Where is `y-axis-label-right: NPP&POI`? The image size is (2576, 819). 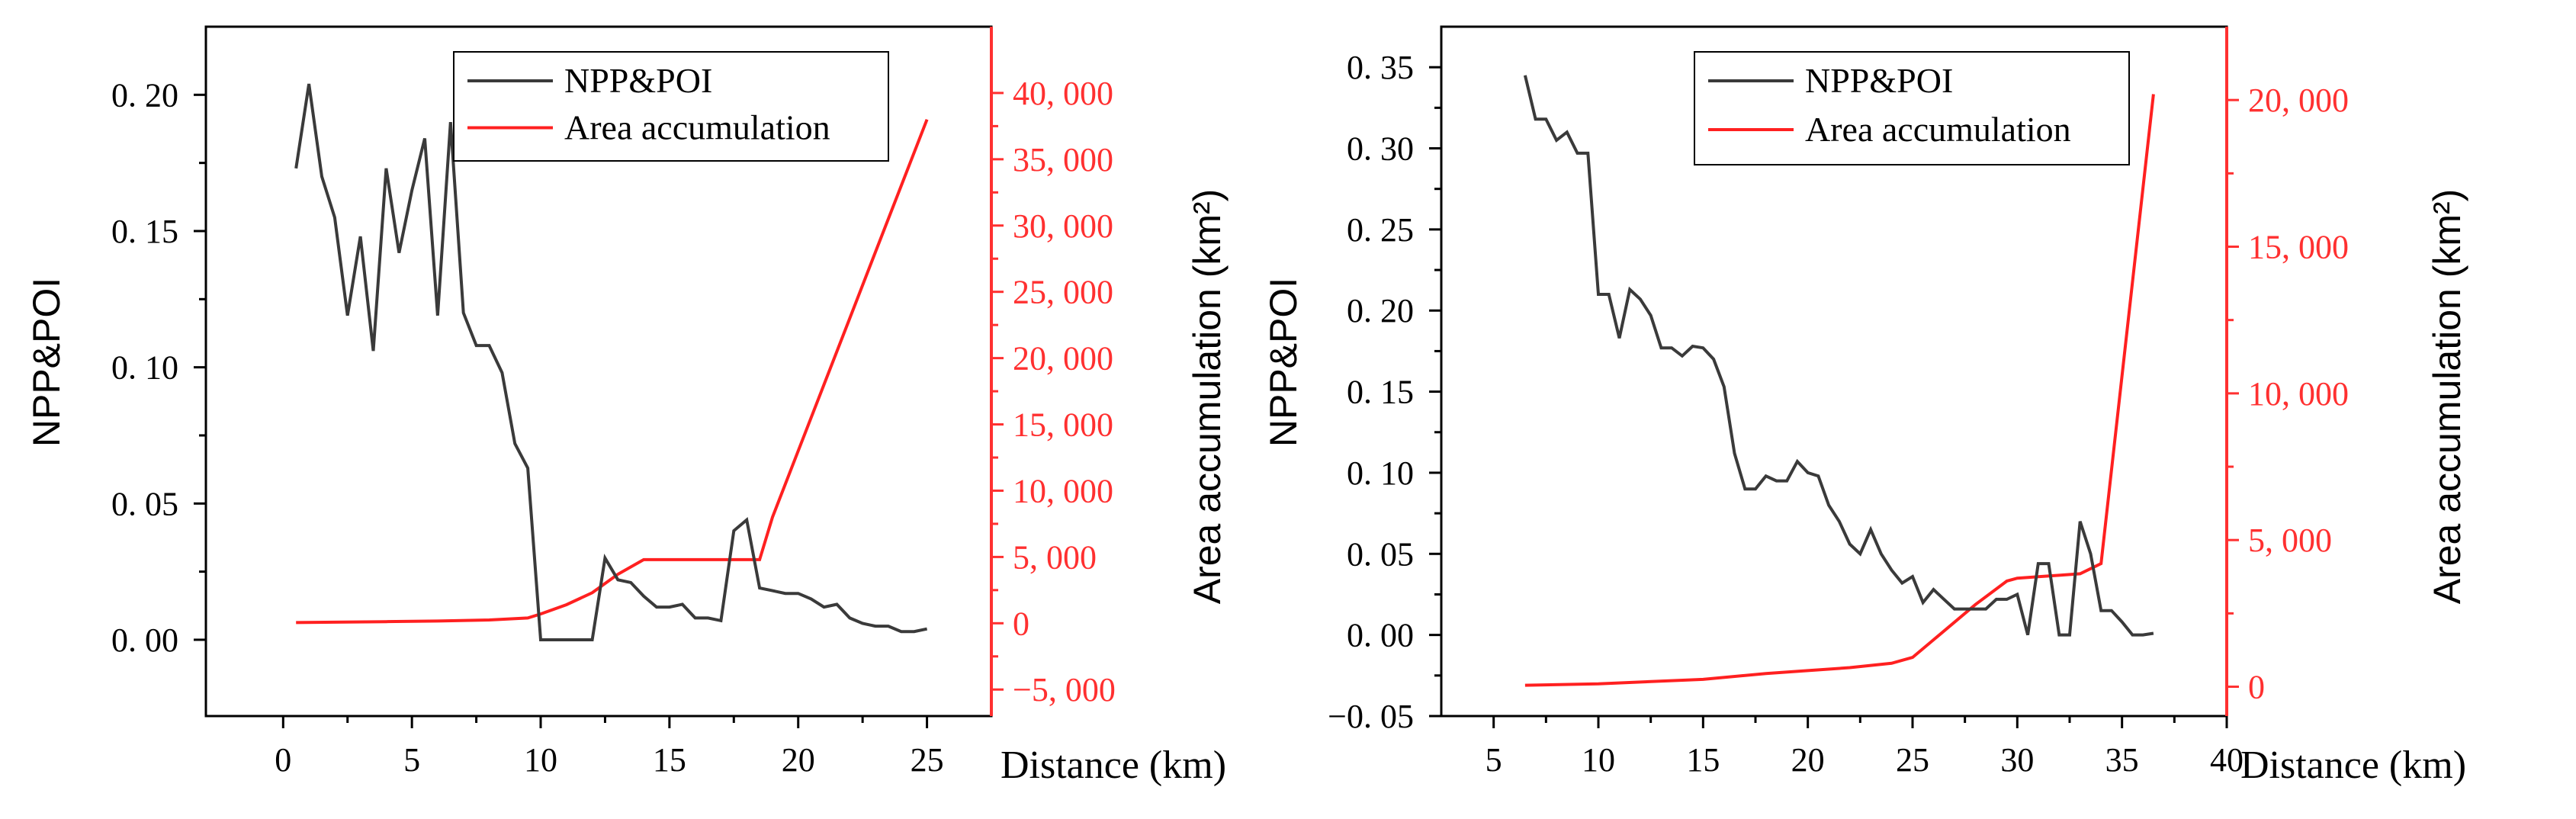 y-axis-label-right: NPP&POI is located at coordinates (1283, 362).